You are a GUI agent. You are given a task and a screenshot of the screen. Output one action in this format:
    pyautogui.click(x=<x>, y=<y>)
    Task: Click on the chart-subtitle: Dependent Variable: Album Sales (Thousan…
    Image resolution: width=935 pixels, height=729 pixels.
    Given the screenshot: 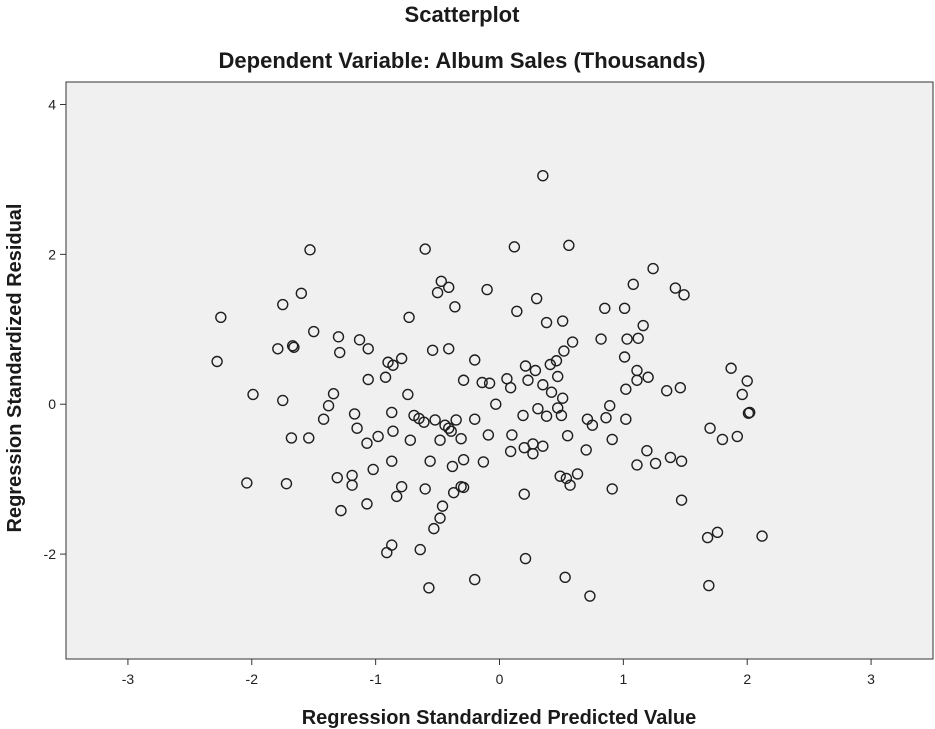 What is the action you would take?
    pyautogui.click(x=462, y=60)
    